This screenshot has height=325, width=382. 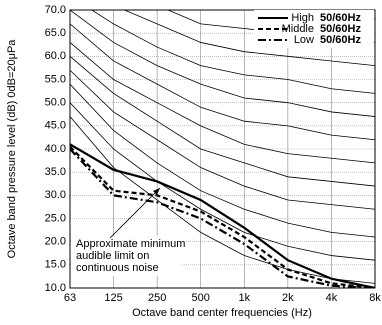 I want to click on legend-label: High, so click(x=302, y=18).